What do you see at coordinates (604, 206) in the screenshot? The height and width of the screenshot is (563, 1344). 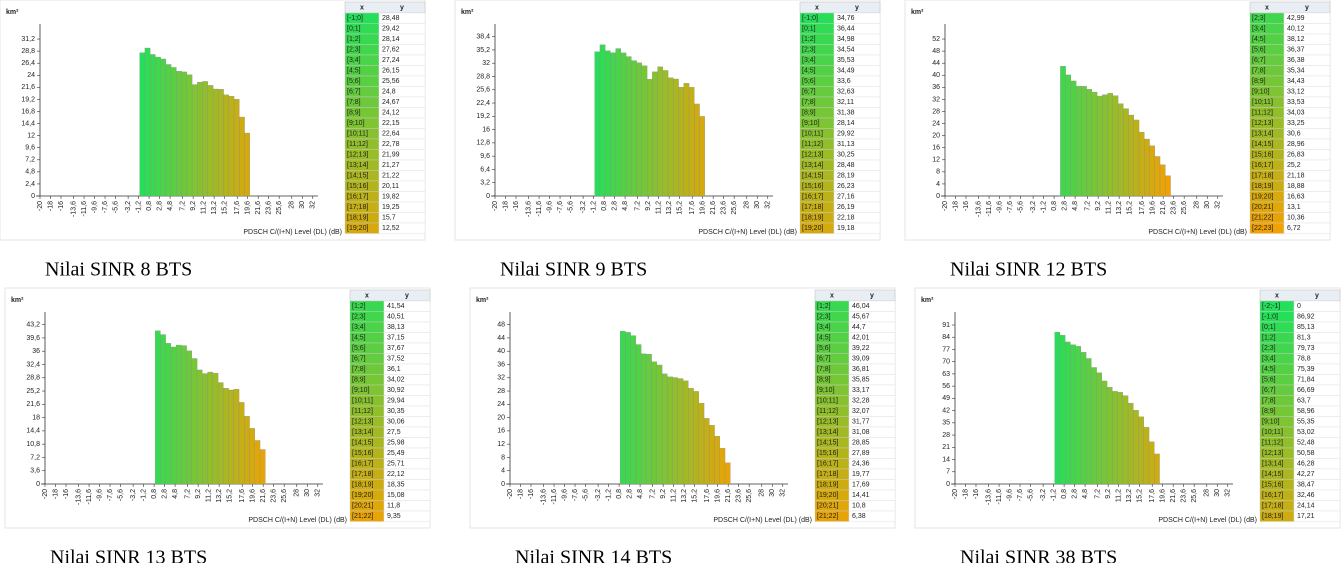 I see `x-tick-label: 0,8` at bounding box center [604, 206].